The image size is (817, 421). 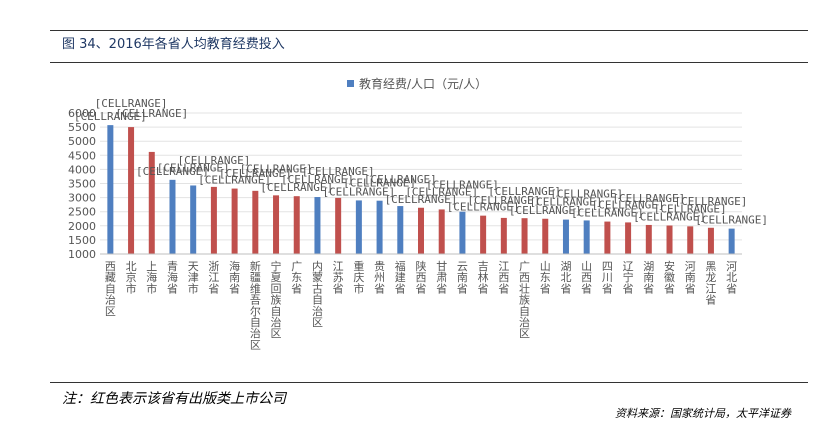 What do you see at coordinates (151, 277) in the screenshot?
I see `x-tick-label: 上海市` at bounding box center [151, 277].